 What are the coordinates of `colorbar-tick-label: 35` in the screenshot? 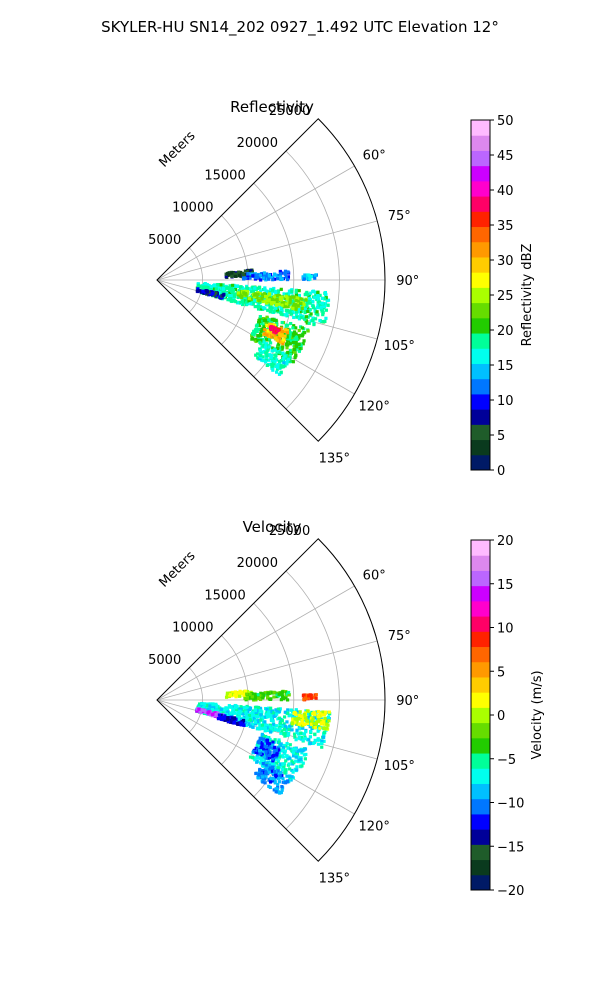 It's located at (505, 226).